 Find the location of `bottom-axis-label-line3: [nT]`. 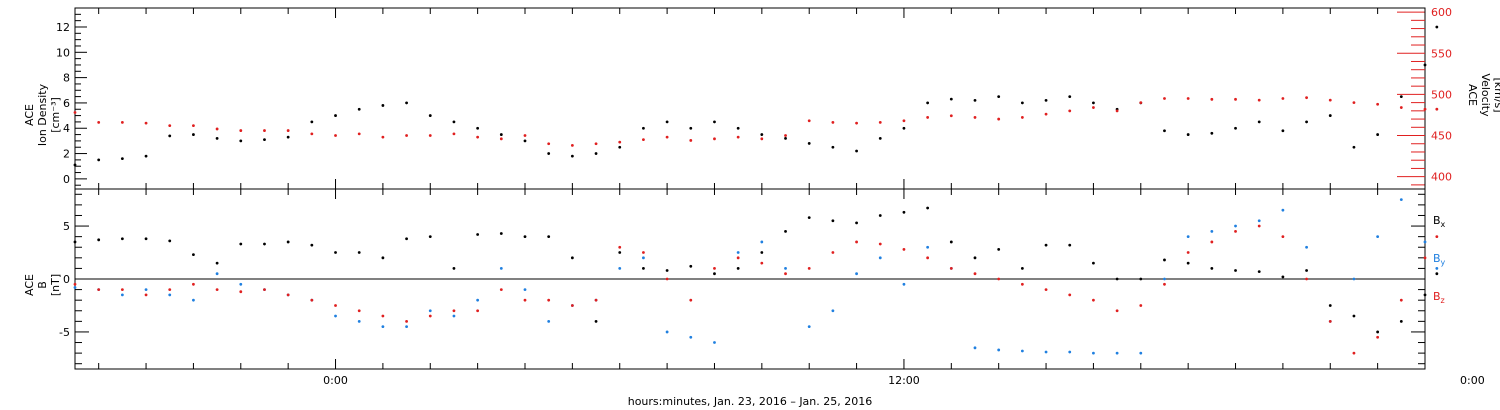

bottom-axis-label-line3: [nT] is located at coordinates (55, 285).